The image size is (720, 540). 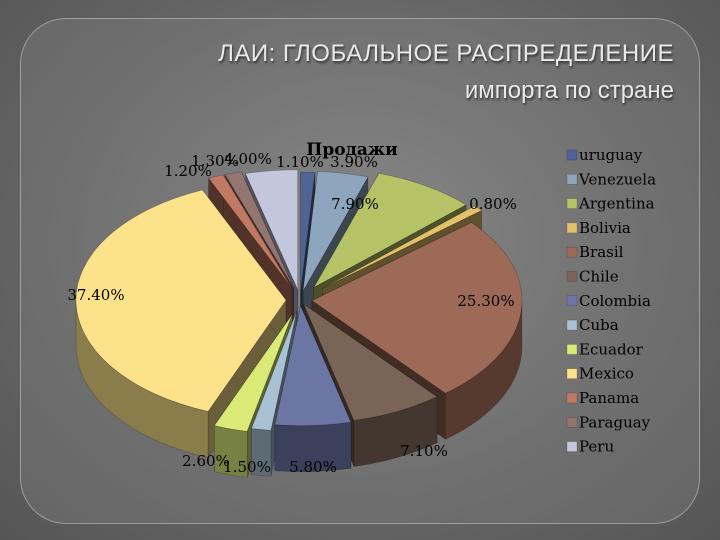 I want to click on legend-label-mexico: Mexico, so click(x=606, y=374).